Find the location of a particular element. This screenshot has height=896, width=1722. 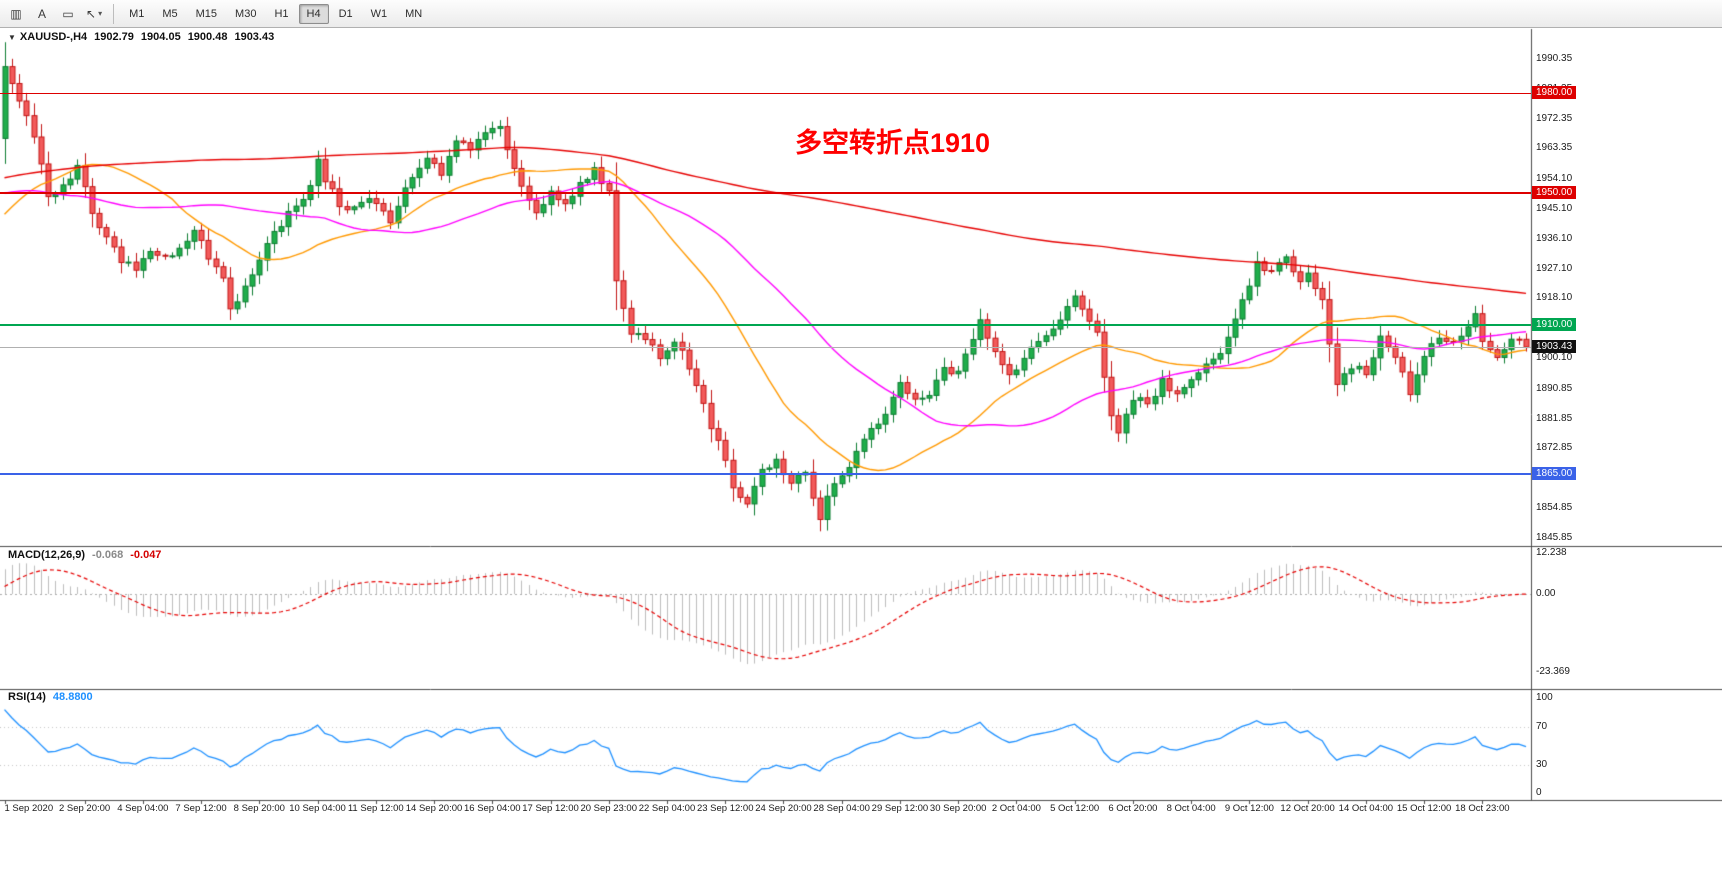

price-scale-label: 1963.35 is located at coordinates (1554, 148).